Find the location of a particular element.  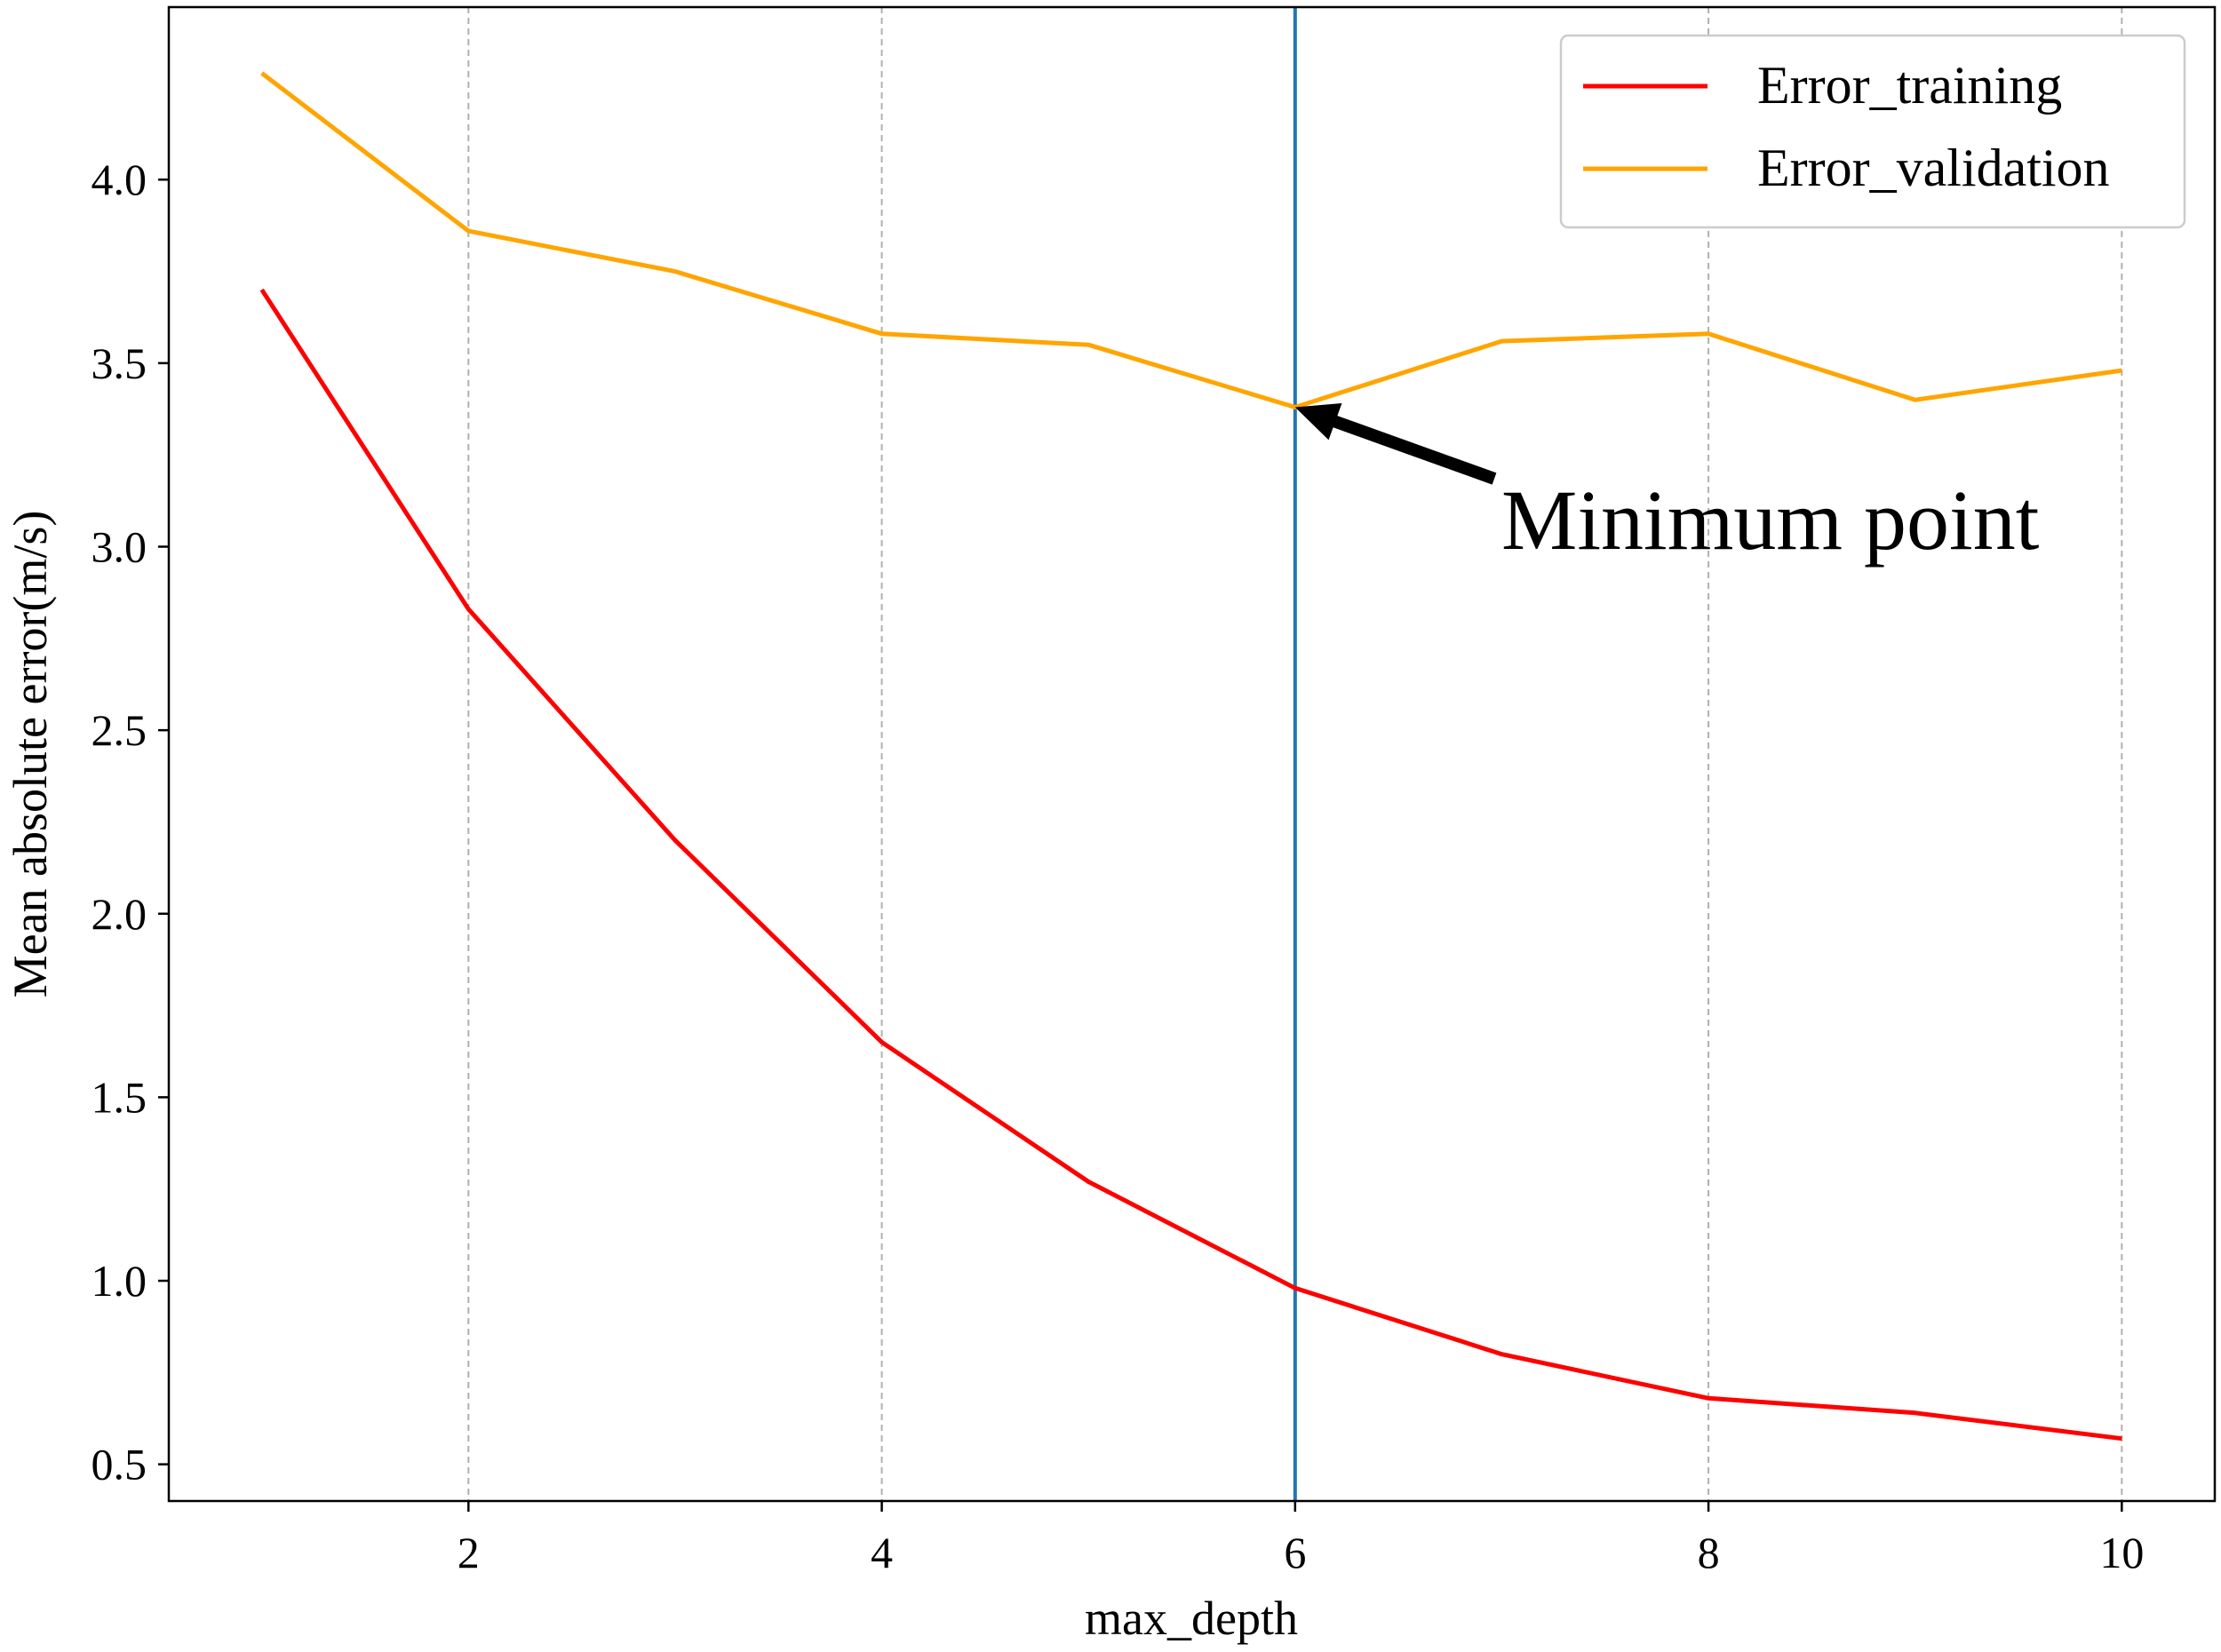

x-tick-label-6: 6 is located at coordinates (1295, 1552).